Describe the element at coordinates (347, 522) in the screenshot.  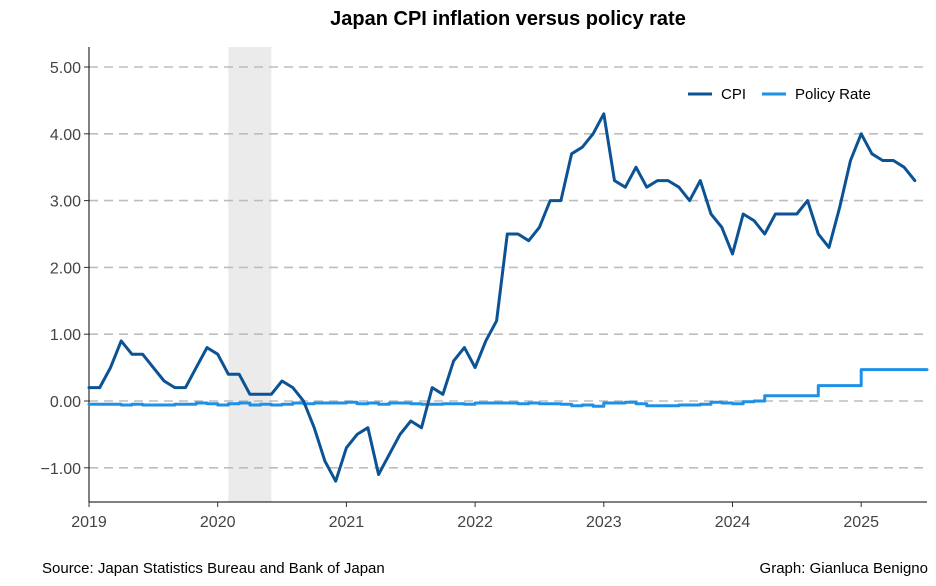
I see `x-tick-label: 2021` at that location.